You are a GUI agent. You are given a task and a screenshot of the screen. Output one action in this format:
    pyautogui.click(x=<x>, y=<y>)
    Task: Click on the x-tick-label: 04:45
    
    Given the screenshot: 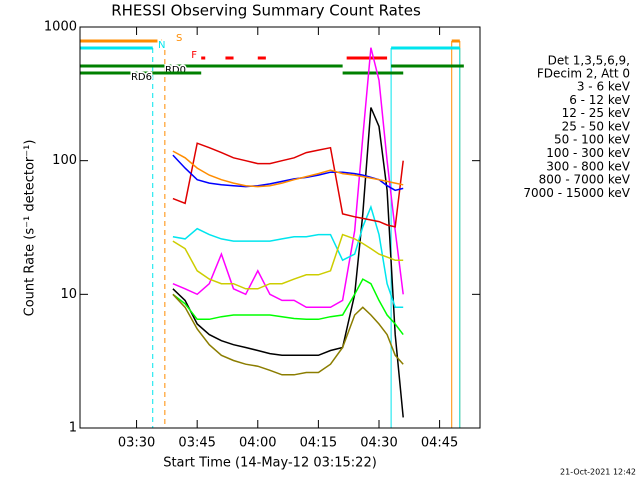 What is the action you would take?
    pyautogui.click(x=439, y=443)
    